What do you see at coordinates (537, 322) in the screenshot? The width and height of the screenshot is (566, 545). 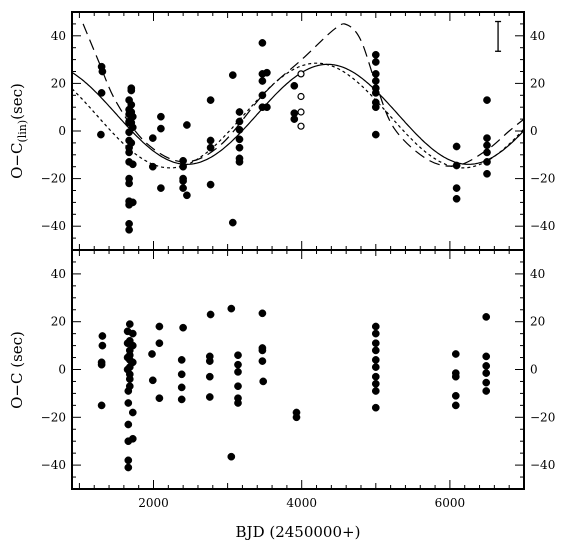 I see `bottom-y-tick-label-right: 20` at bounding box center [537, 322].